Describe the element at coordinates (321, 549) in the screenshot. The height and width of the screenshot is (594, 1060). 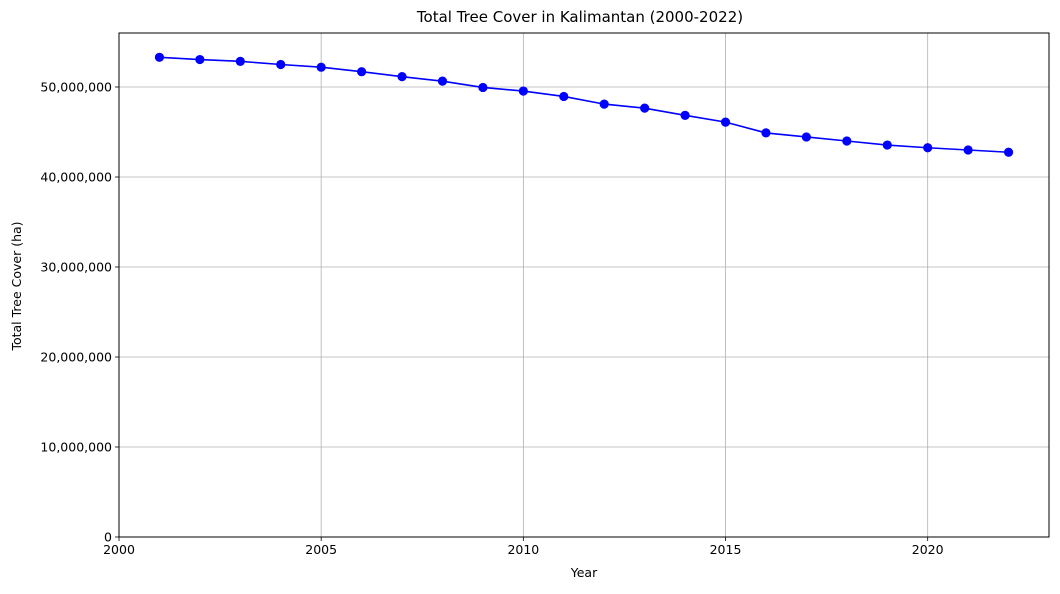
I see `x-tick-label: 2005` at that location.